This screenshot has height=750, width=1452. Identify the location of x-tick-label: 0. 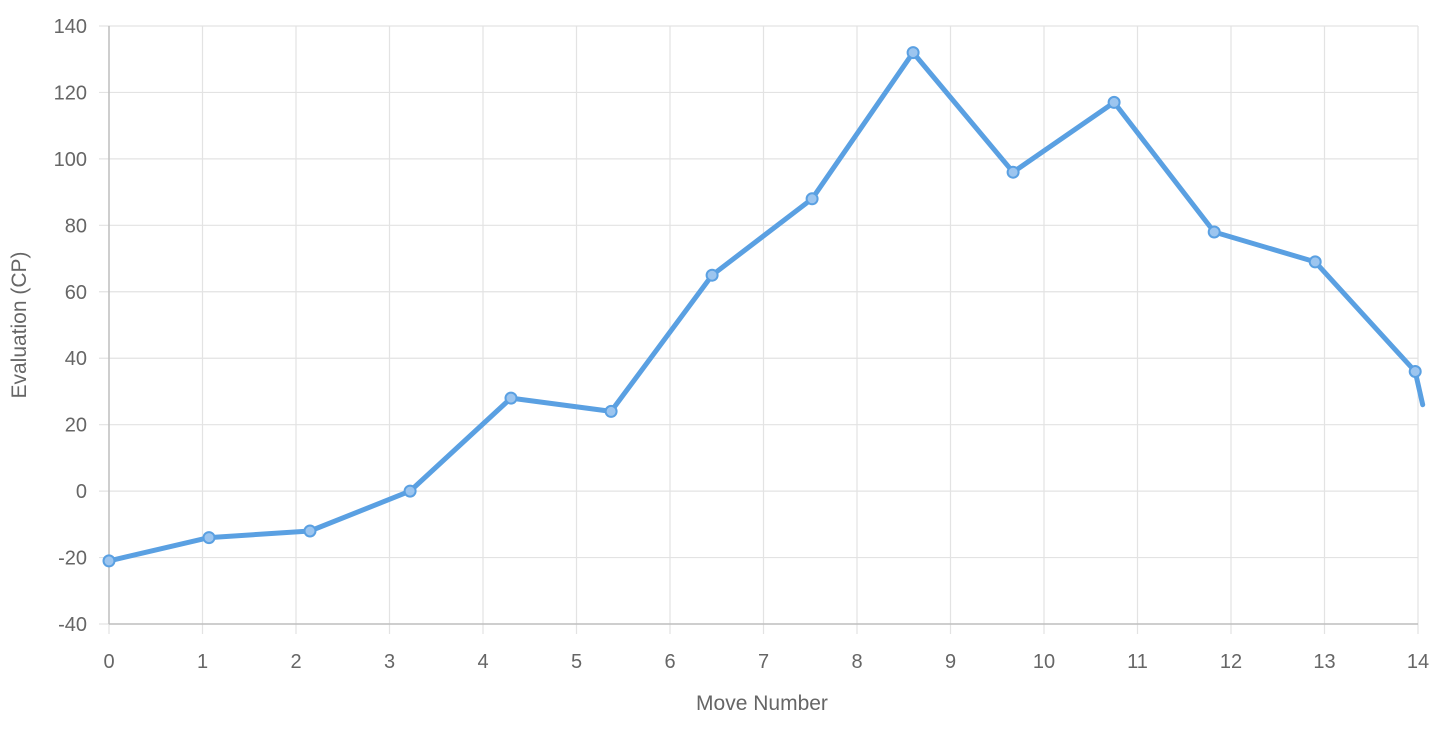
(108, 662).